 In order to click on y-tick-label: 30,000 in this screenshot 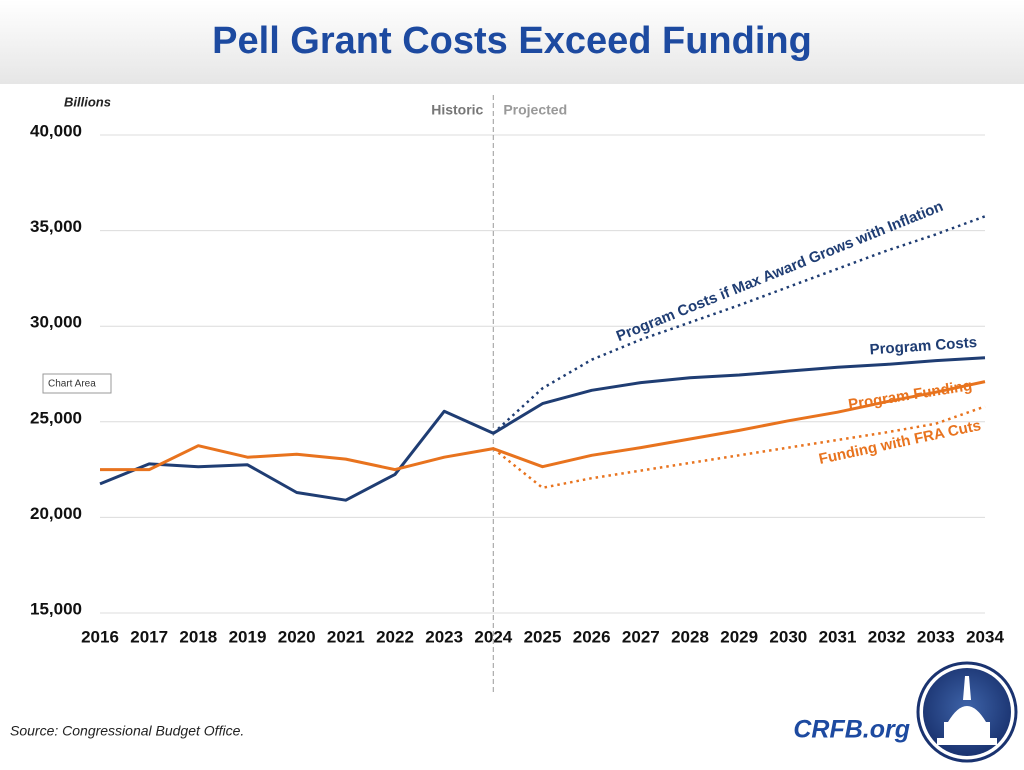, I will do `click(56, 322)`.